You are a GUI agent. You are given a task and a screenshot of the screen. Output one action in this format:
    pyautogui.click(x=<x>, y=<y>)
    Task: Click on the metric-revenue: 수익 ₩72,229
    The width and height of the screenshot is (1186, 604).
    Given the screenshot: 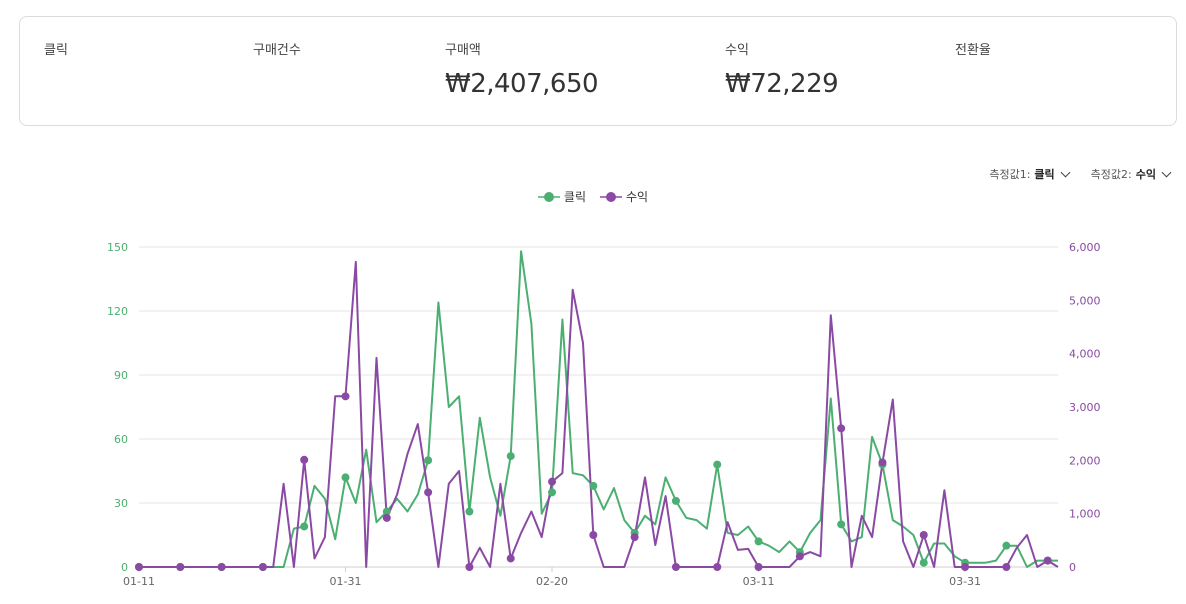 What is the action you would take?
    pyautogui.click(x=782, y=69)
    